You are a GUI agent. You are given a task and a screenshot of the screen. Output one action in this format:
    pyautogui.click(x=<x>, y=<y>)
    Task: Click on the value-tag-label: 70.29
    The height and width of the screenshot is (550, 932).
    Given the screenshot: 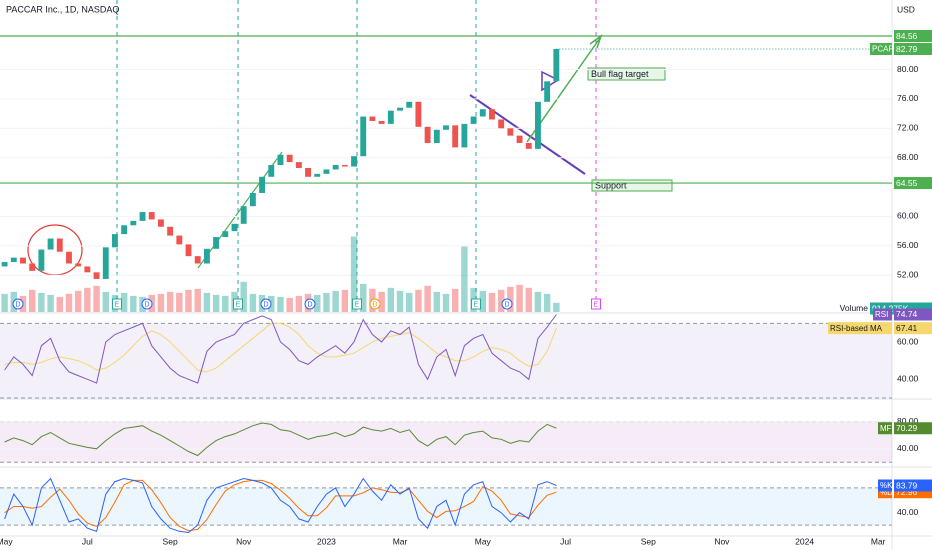 What is the action you would take?
    pyautogui.click(x=907, y=428)
    